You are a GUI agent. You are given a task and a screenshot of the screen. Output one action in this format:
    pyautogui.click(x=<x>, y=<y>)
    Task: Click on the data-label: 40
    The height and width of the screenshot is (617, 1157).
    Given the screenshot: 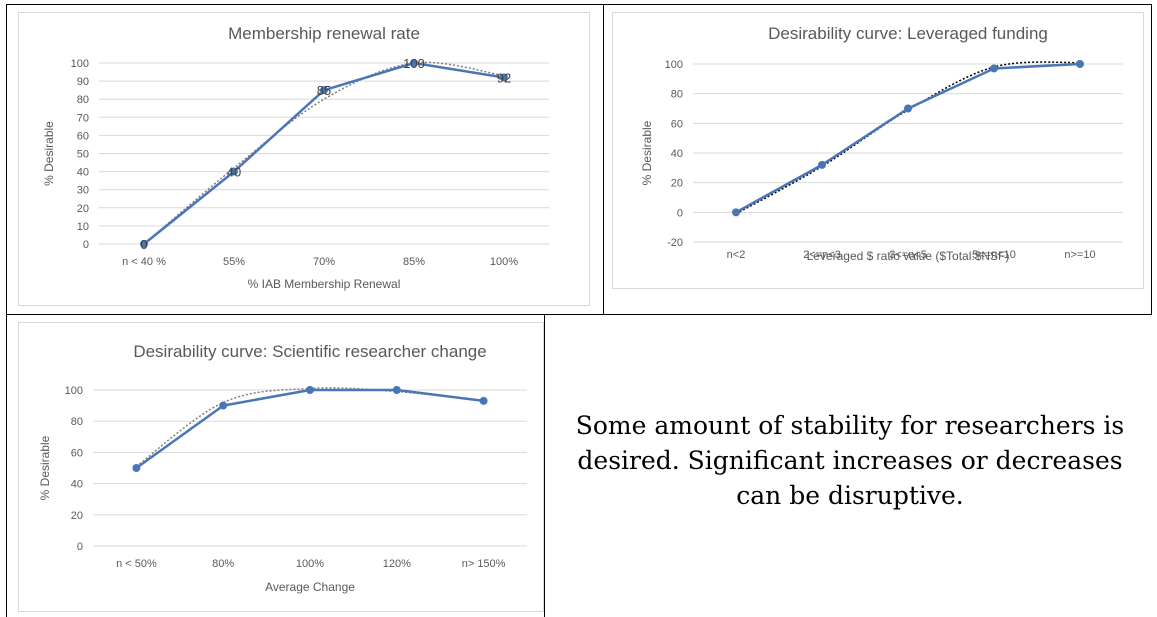 What is the action you would take?
    pyautogui.click(x=234, y=172)
    